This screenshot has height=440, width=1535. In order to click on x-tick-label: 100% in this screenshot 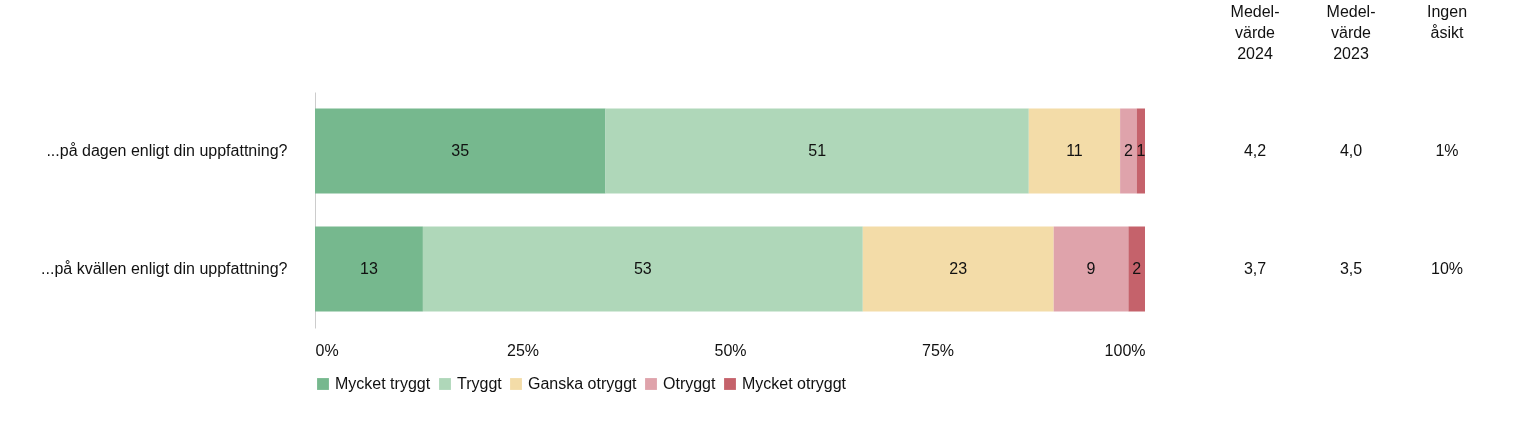, I will do `click(1125, 350)`.